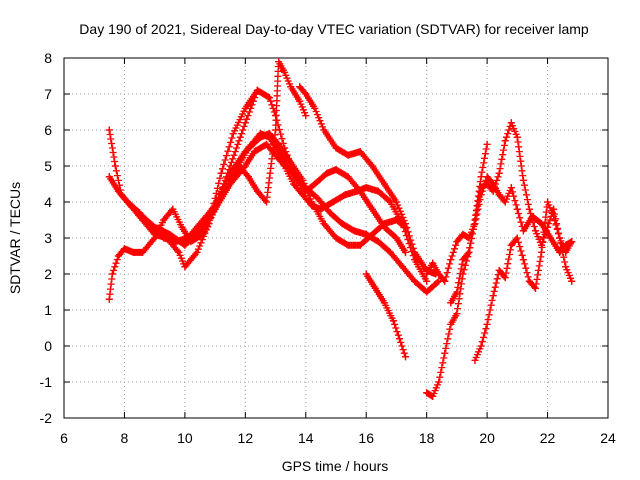 This screenshot has height=480, width=640. I want to click on x-tick-label: 16, so click(366, 438).